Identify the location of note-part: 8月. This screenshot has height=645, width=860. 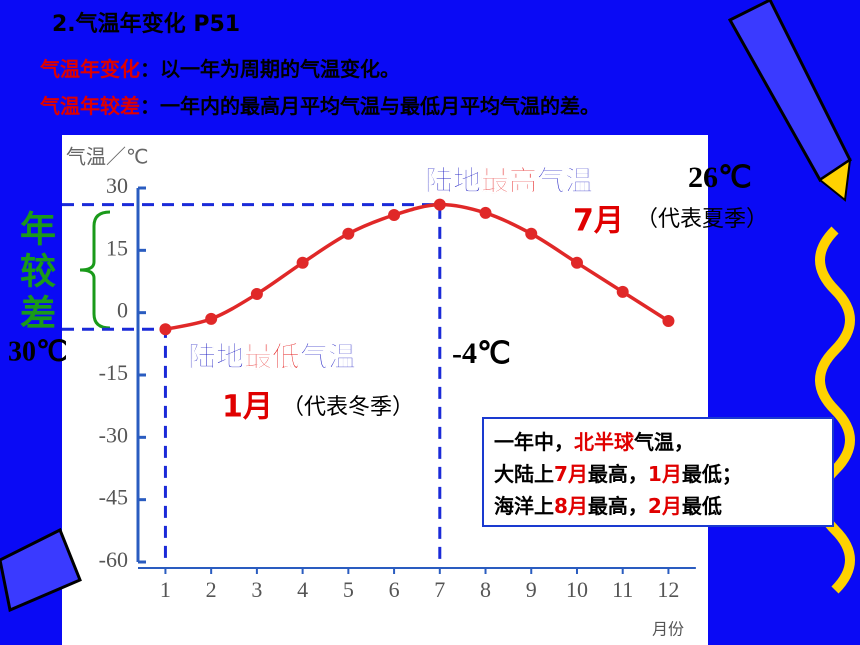
(571, 506).